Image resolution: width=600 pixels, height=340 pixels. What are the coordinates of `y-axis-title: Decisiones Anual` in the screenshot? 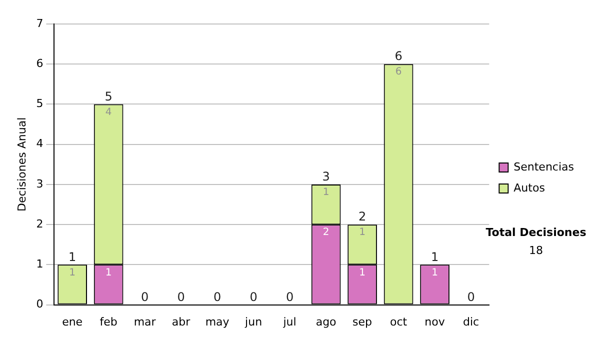 It's located at (21, 164).